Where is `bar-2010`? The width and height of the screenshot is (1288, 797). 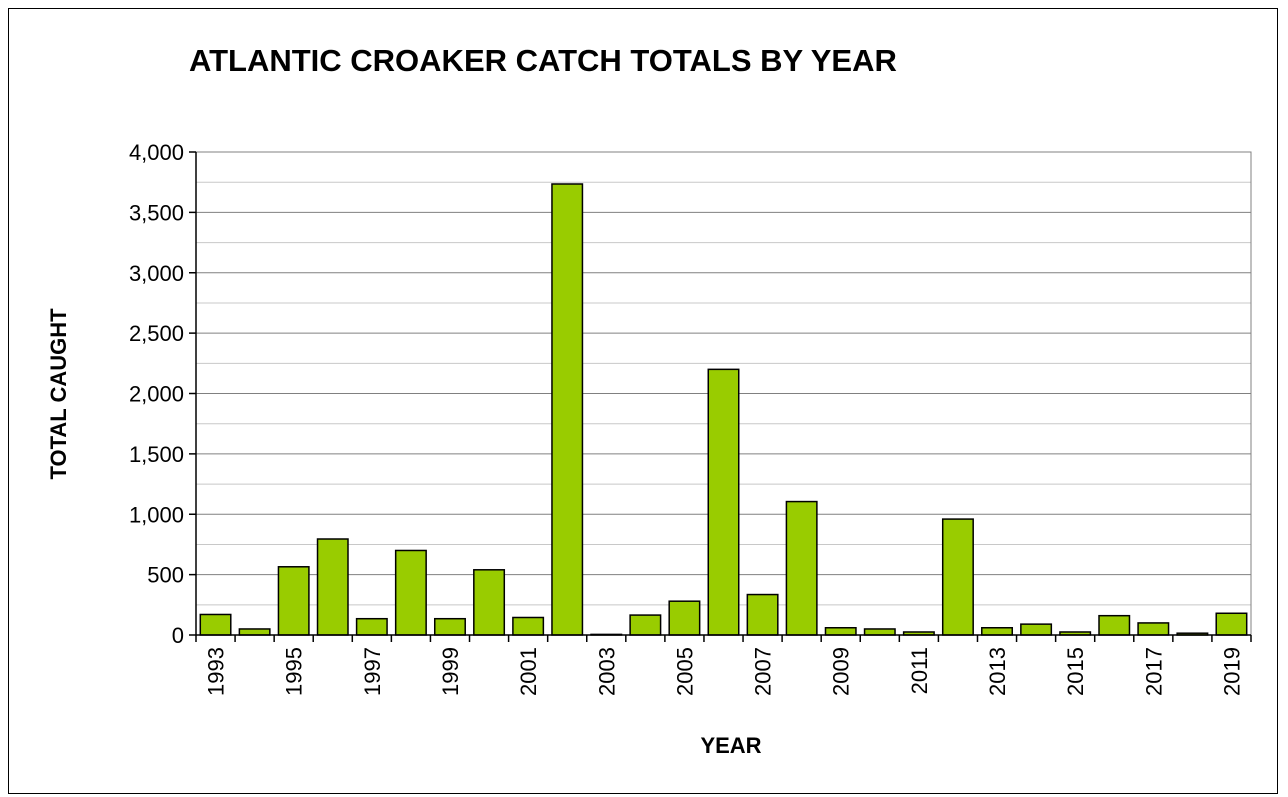 bar-2010 is located at coordinates (879, 632).